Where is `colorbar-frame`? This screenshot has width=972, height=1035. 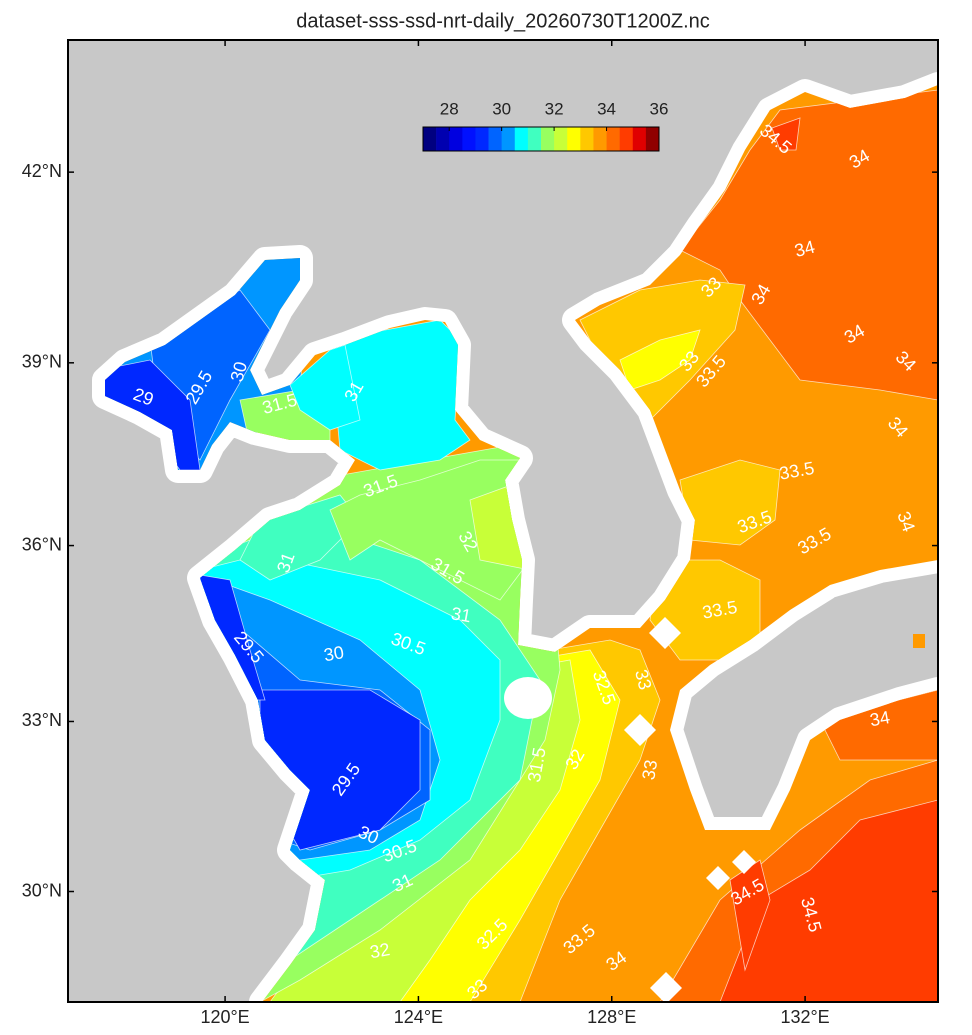 colorbar-frame is located at coordinates (541, 139).